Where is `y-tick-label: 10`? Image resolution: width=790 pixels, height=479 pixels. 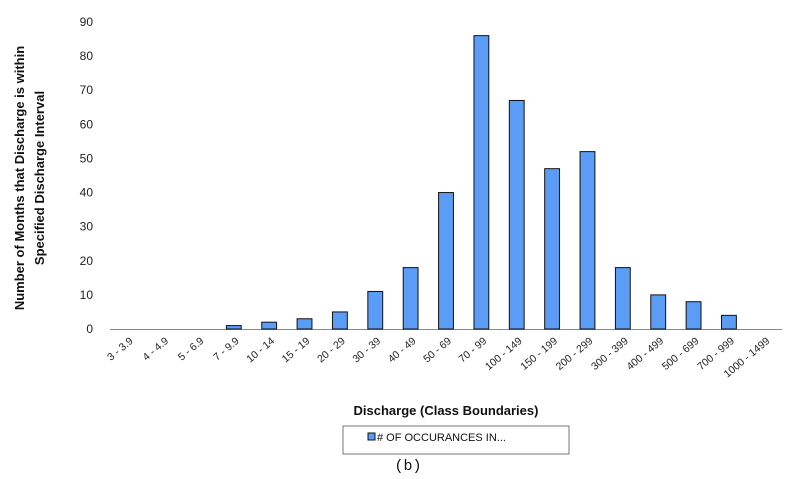 y-tick-label: 10 is located at coordinates (87, 295).